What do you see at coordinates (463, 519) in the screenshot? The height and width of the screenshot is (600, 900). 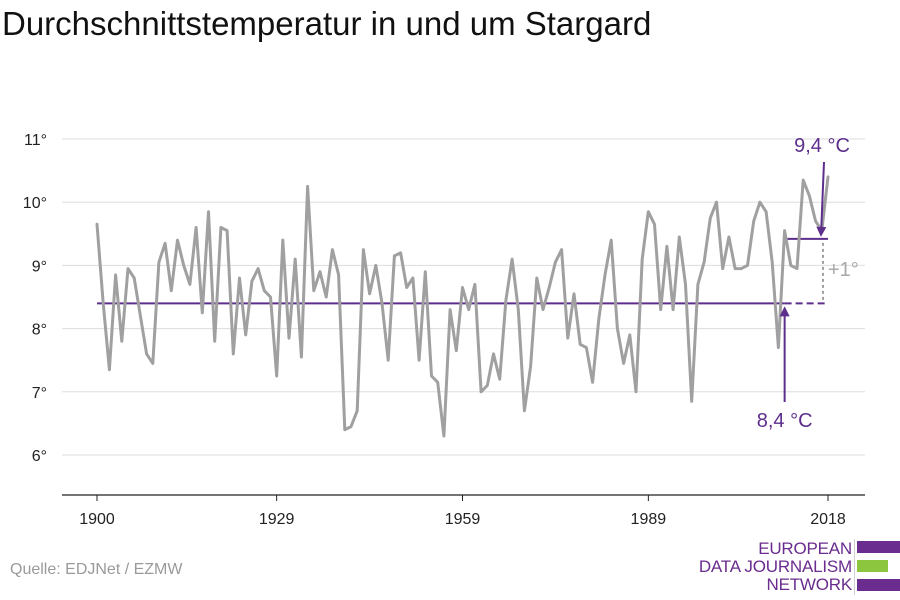 I see `x-tick-label-1959: 1959` at bounding box center [463, 519].